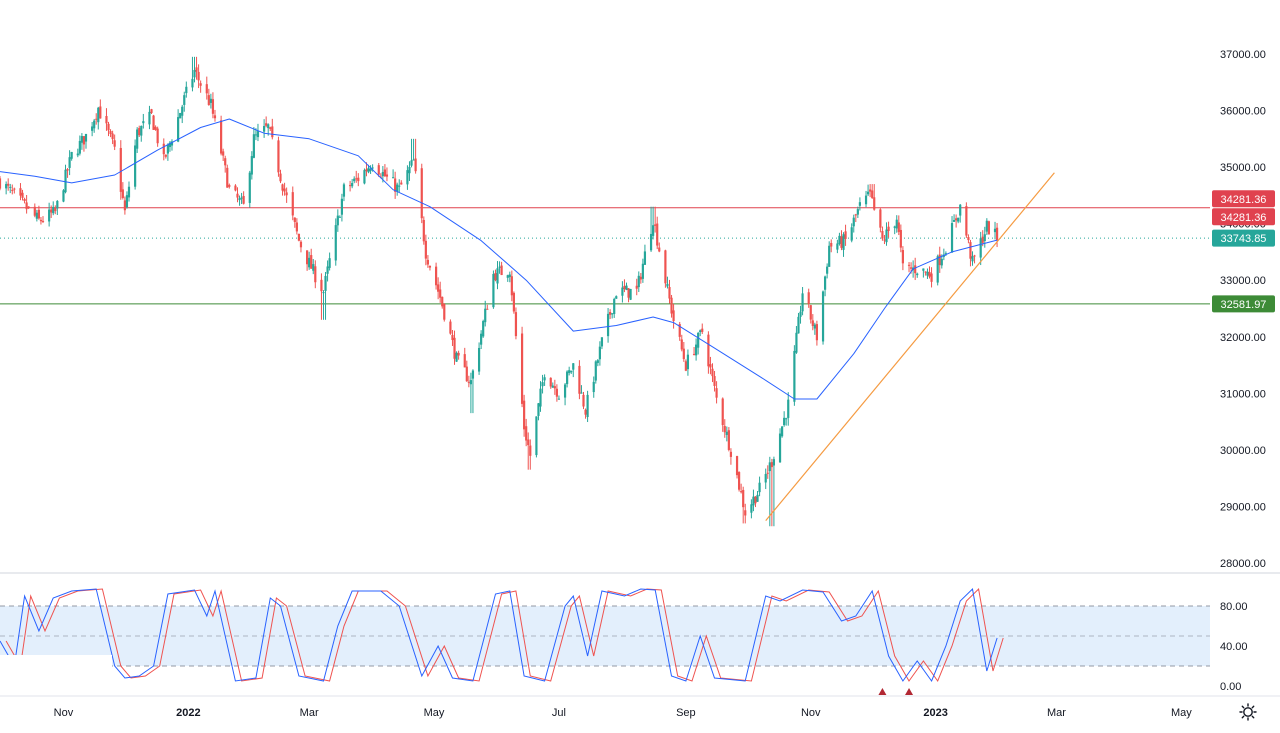 The image size is (1280, 733). What do you see at coordinates (1243, 112) in the screenshot?
I see `price-axis-tick: 36000.00` at bounding box center [1243, 112].